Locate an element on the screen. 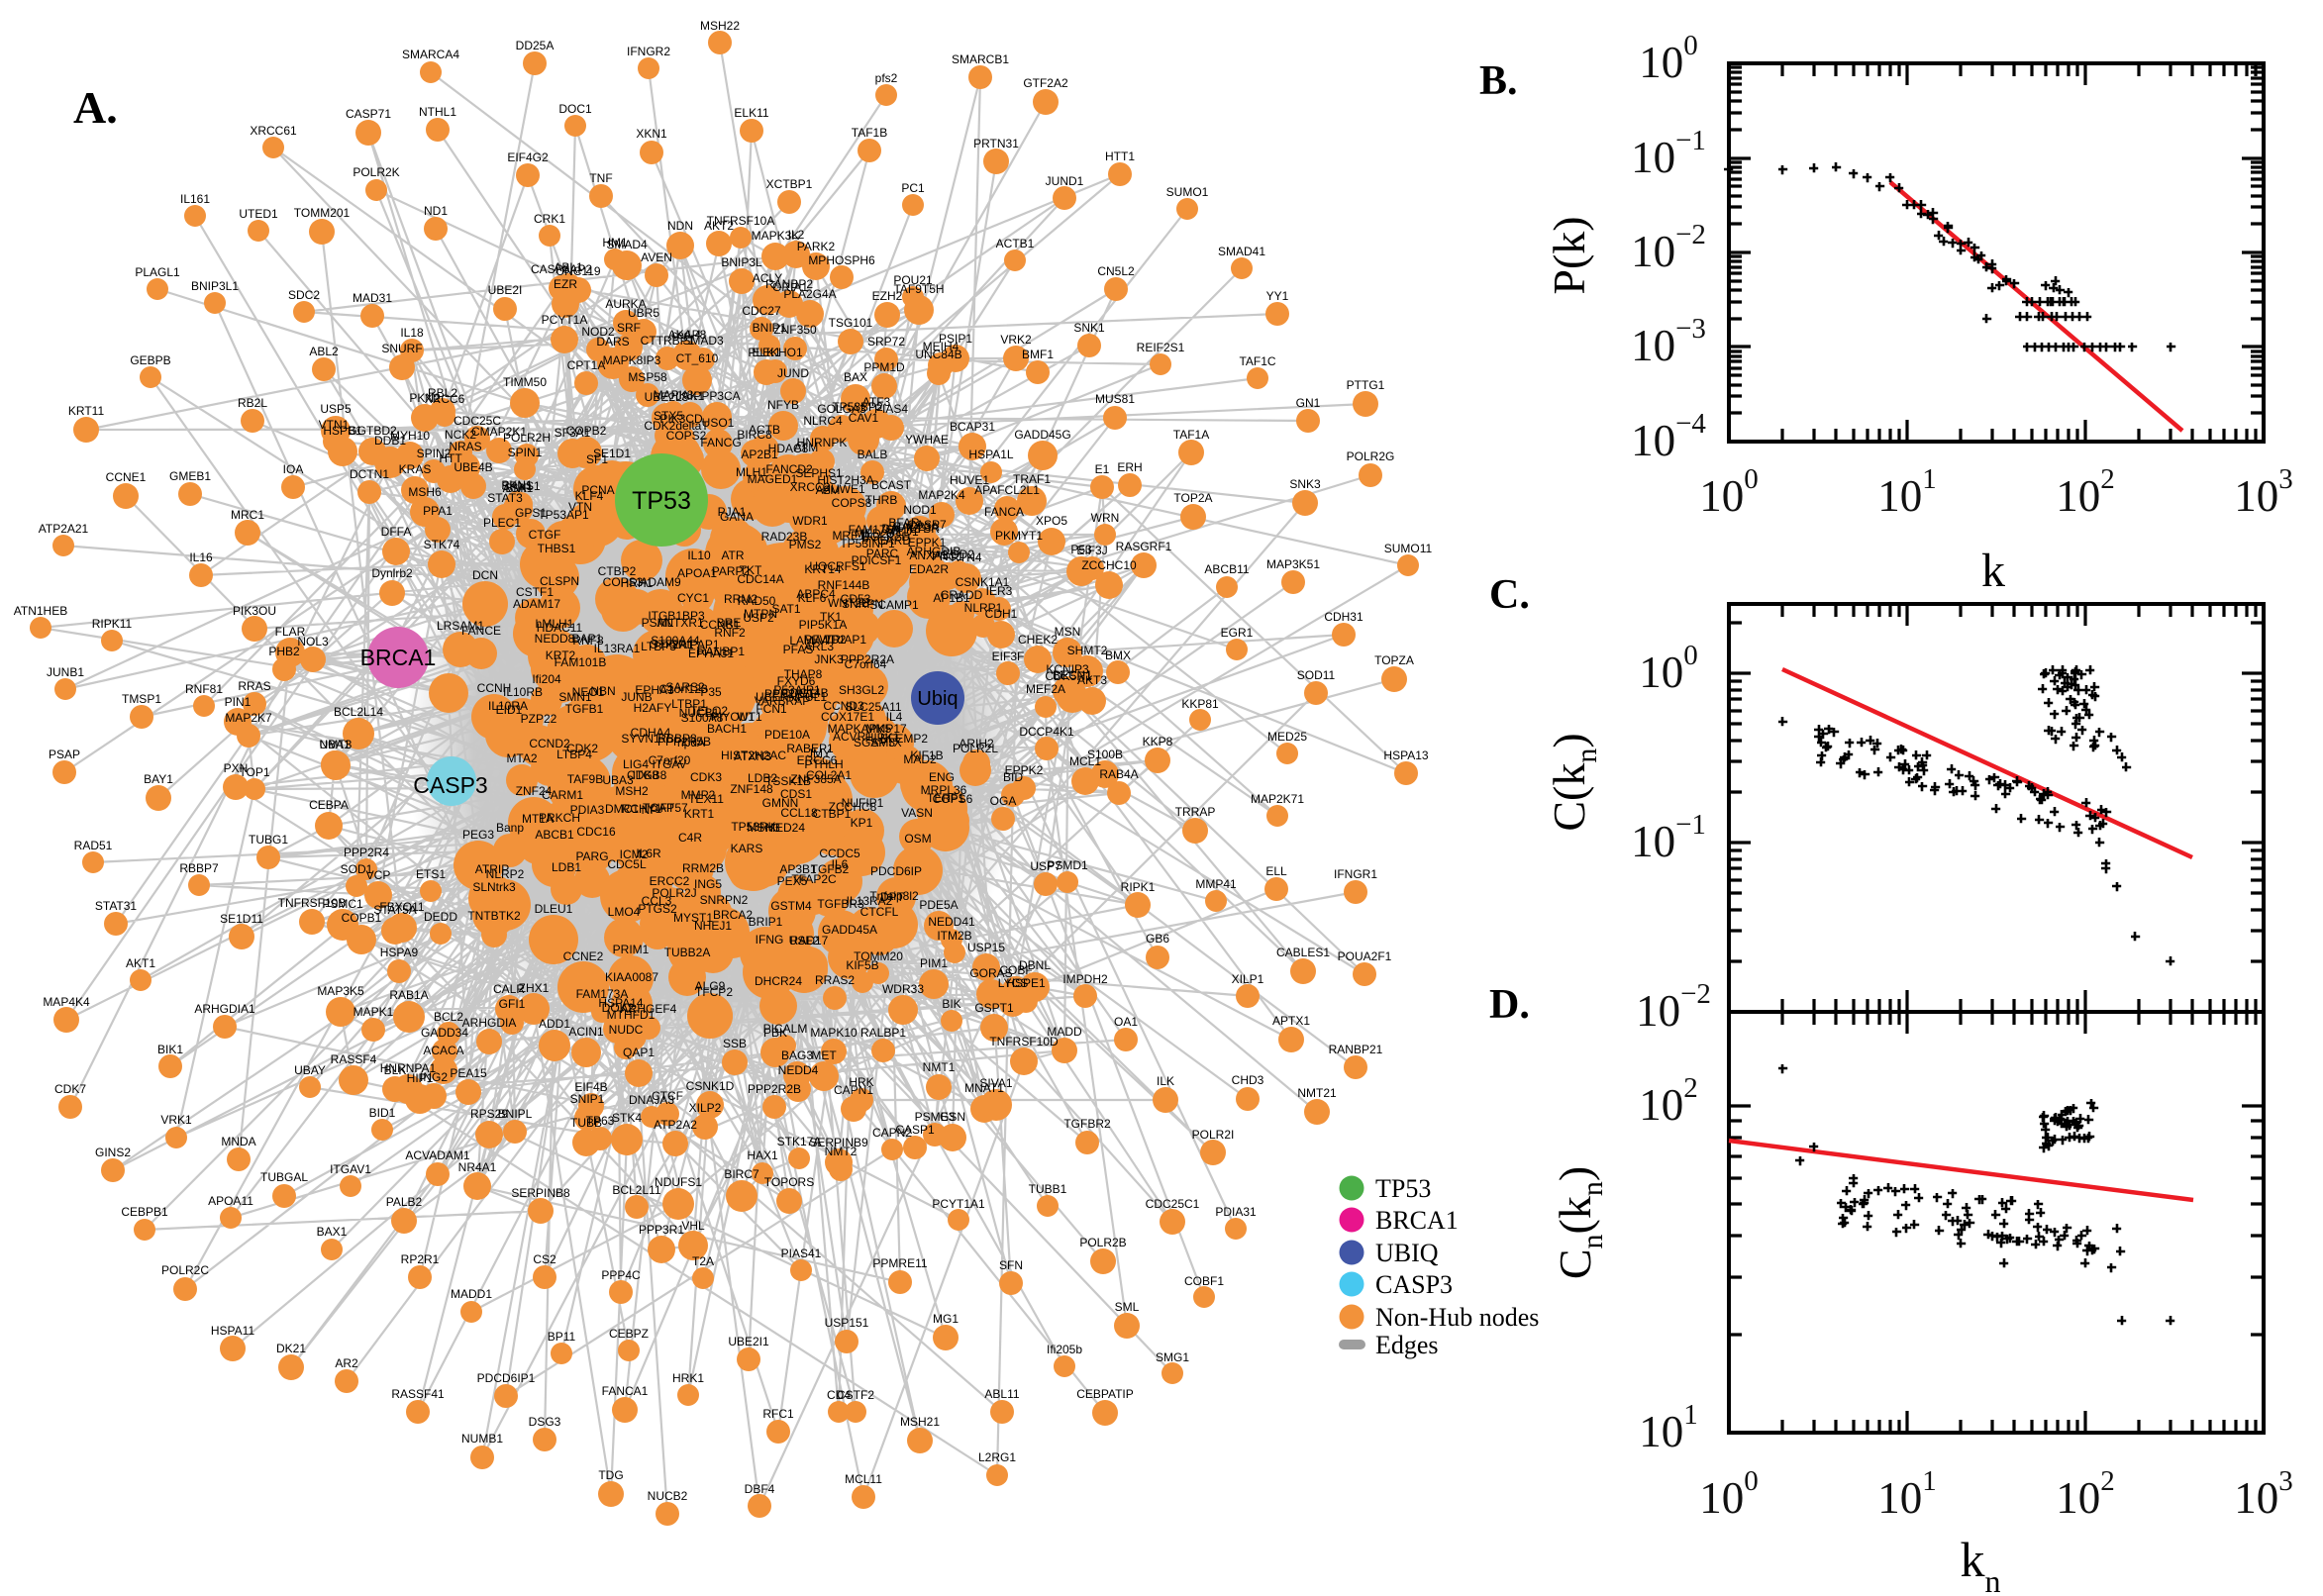 The height and width of the screenshot is (1596, 2323). svg-text: XILP2 is located at coordinates (705, 1108).